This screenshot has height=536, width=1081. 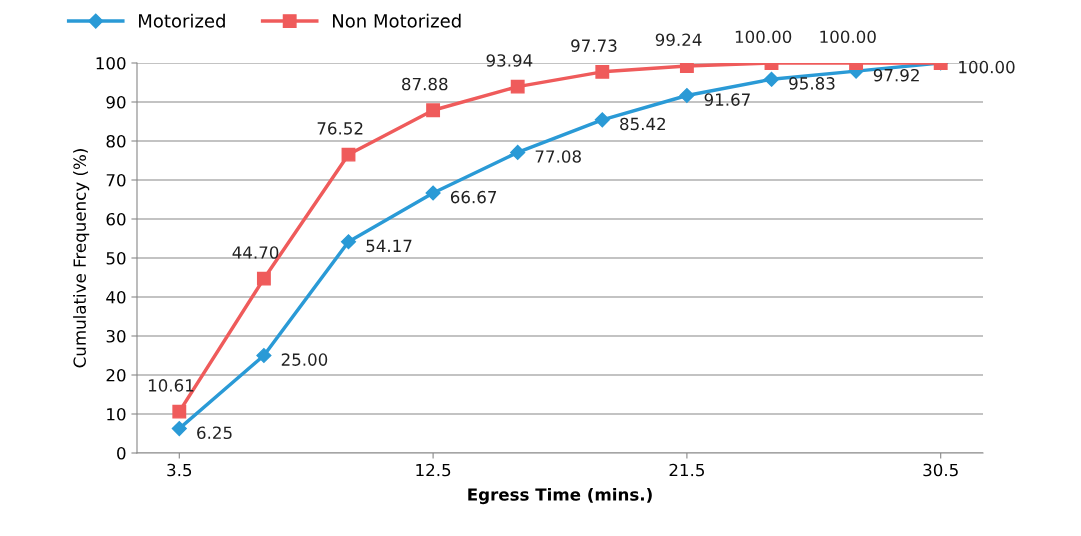 What do you see at coordinates (340, 128) in the screenshot?
I see `data-label: 76.52` at bounding box center [340, 128].